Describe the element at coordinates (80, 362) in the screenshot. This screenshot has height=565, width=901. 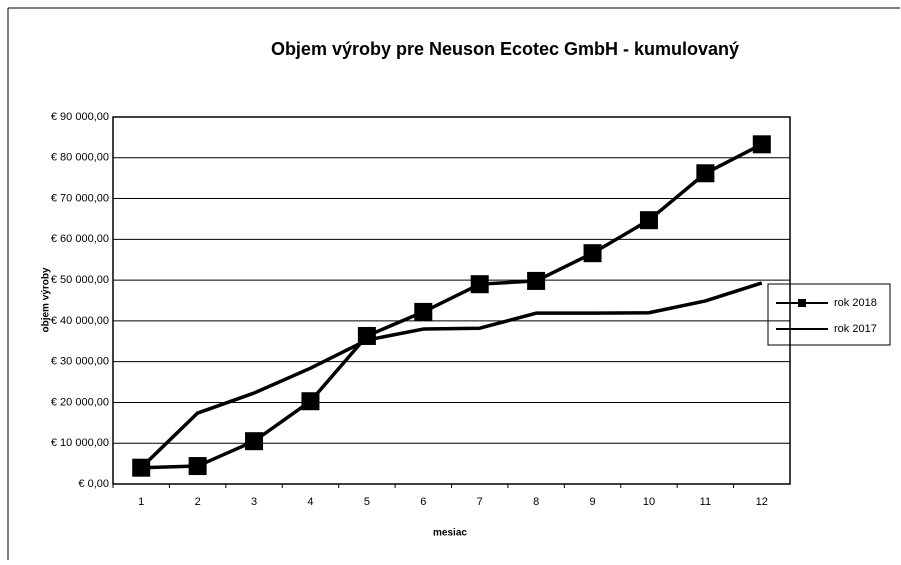
I see `y-tick-label: € 30 000,00` at that location.